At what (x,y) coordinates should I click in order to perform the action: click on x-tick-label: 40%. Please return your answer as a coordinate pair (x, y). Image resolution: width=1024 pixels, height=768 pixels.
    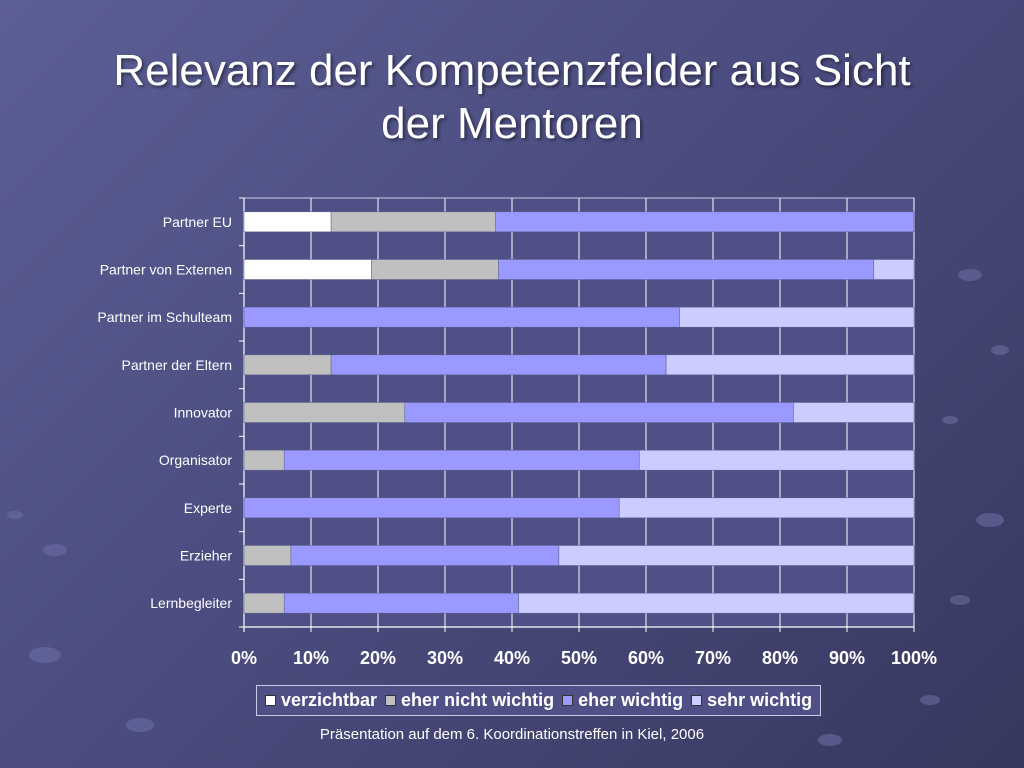
    Looking at the image, I should click on (512, 658).